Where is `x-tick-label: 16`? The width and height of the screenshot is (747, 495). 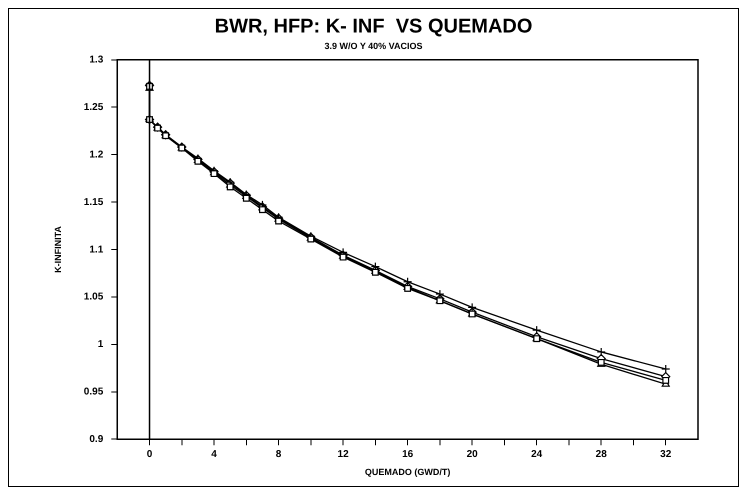 x-tick-label: 16 is located at coordinates (408, 454).